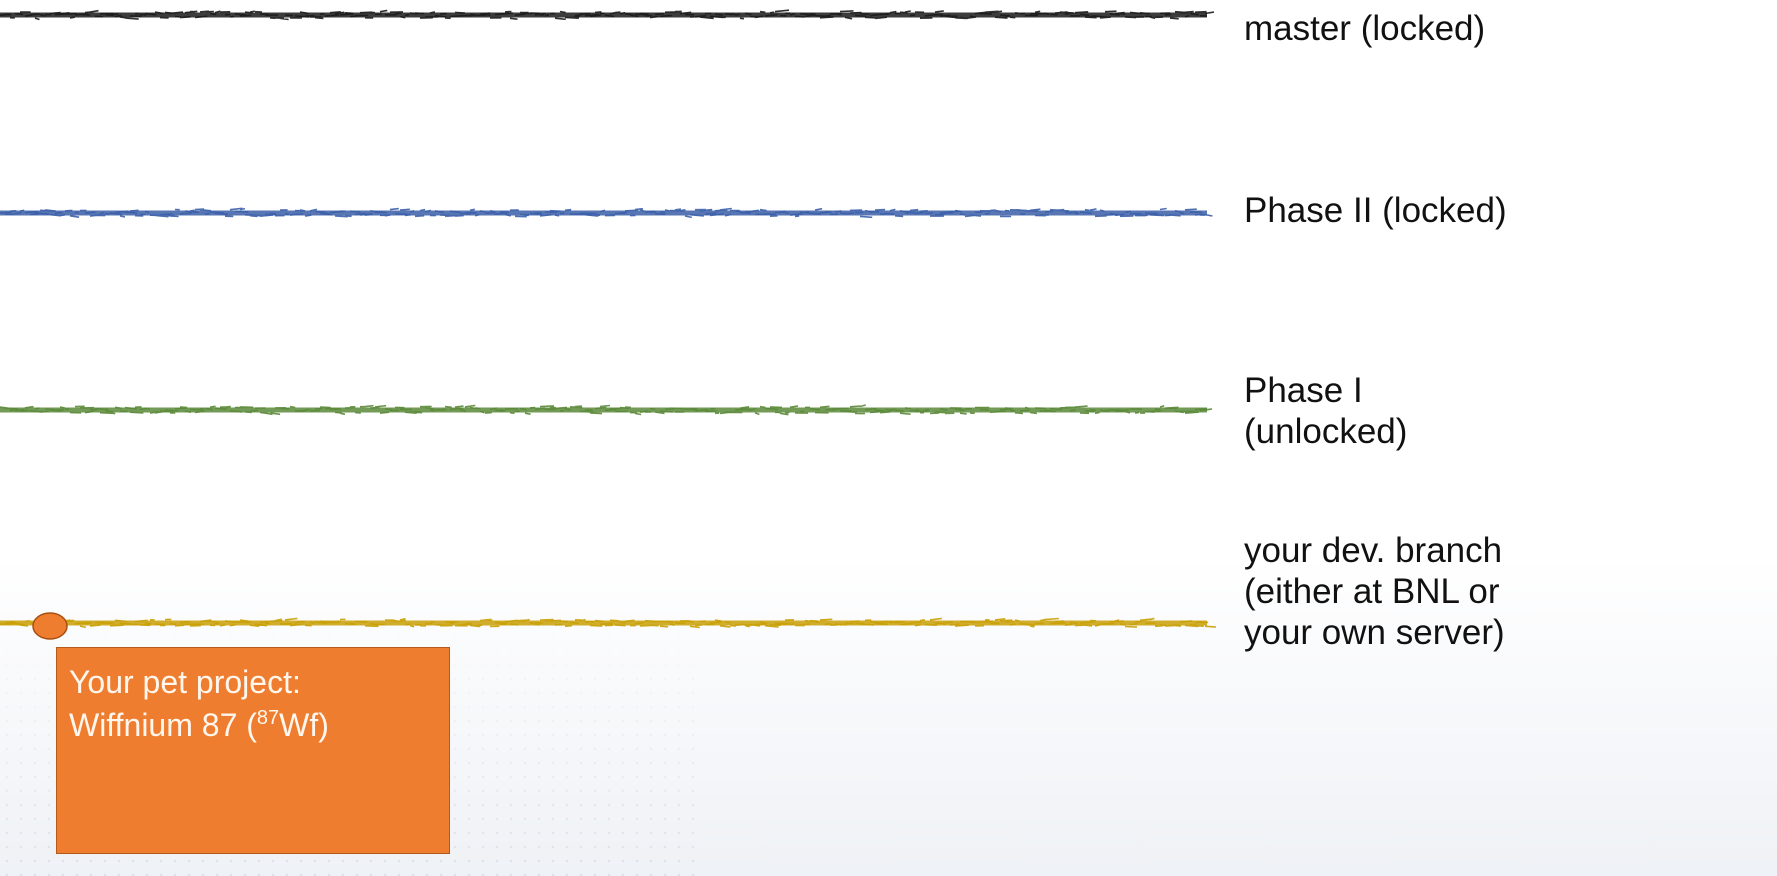 The width and height of the screenshot is (1777, 876). What do you see at coordinates (268, 718) in the screenshot?
I see `note-isotope-mass: 87` at bounding box center [268, 718].